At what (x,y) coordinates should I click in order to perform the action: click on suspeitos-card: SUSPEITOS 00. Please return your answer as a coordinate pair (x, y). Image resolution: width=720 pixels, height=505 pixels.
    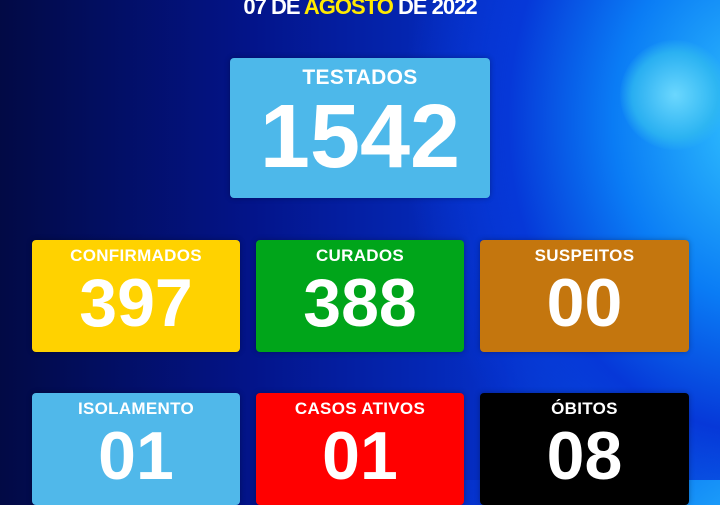
    Looking at the image, I should click on (584, 296).